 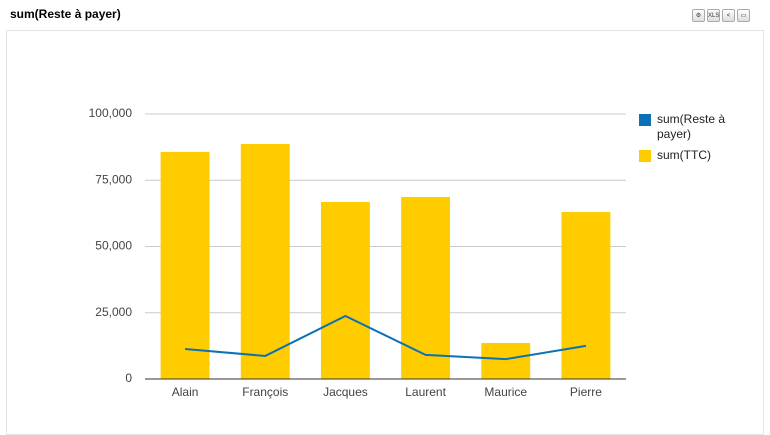 I want to click on legend-item: sum(TTC), so click(x=696, y=155).